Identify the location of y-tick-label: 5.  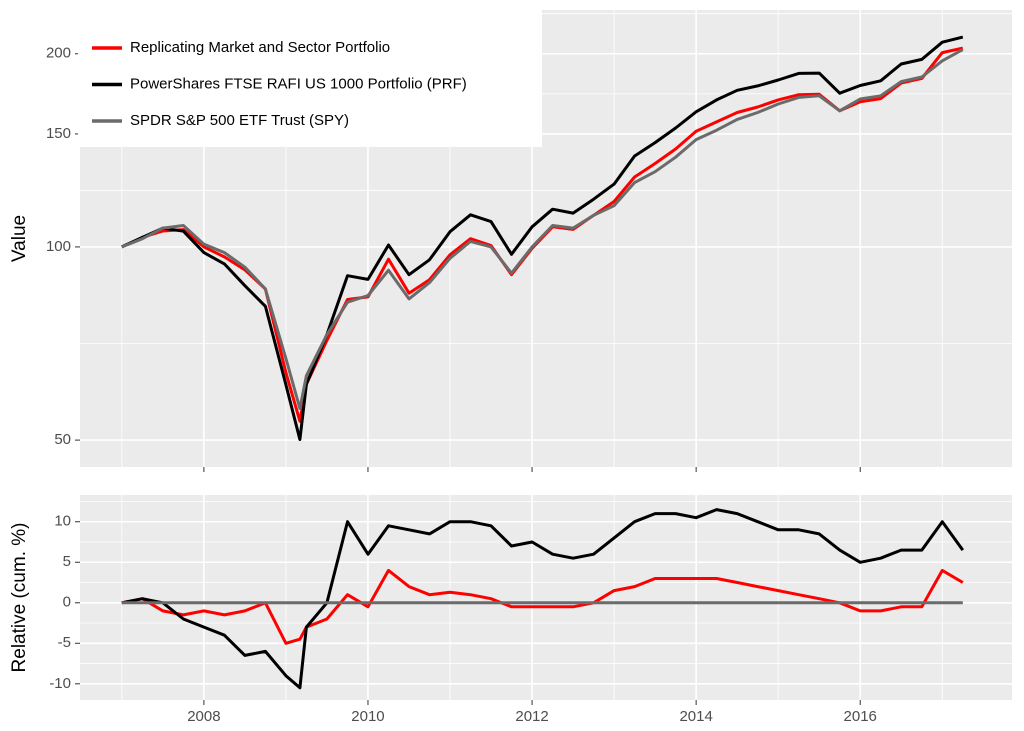
(67, 561).